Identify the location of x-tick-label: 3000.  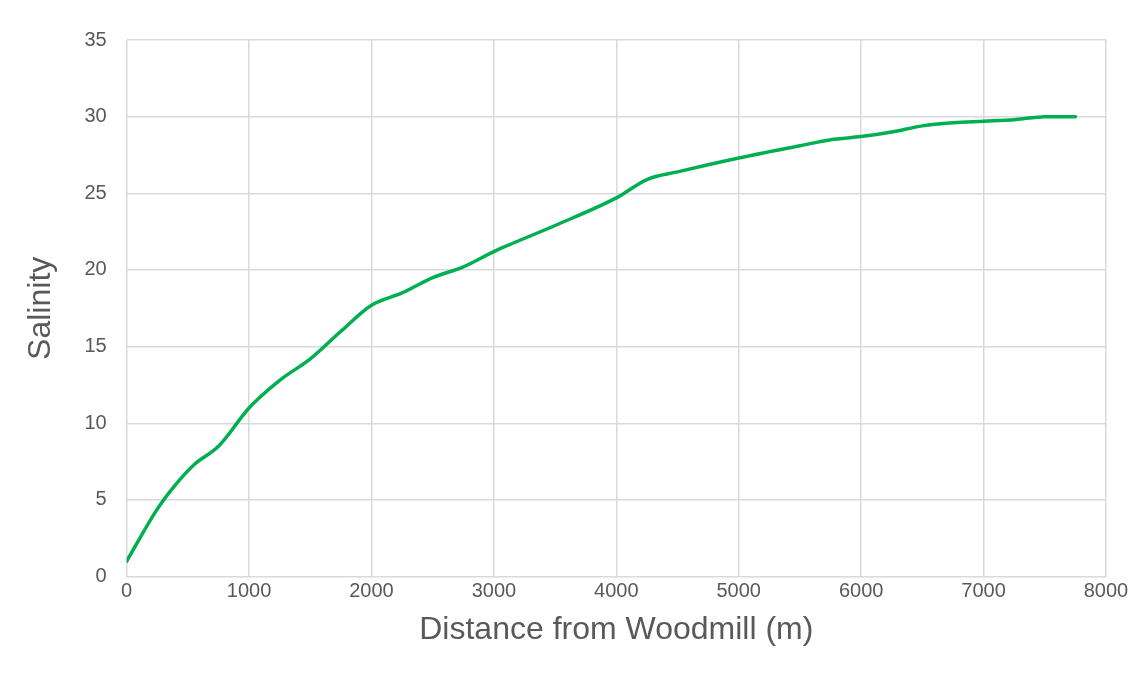
(494, 590).